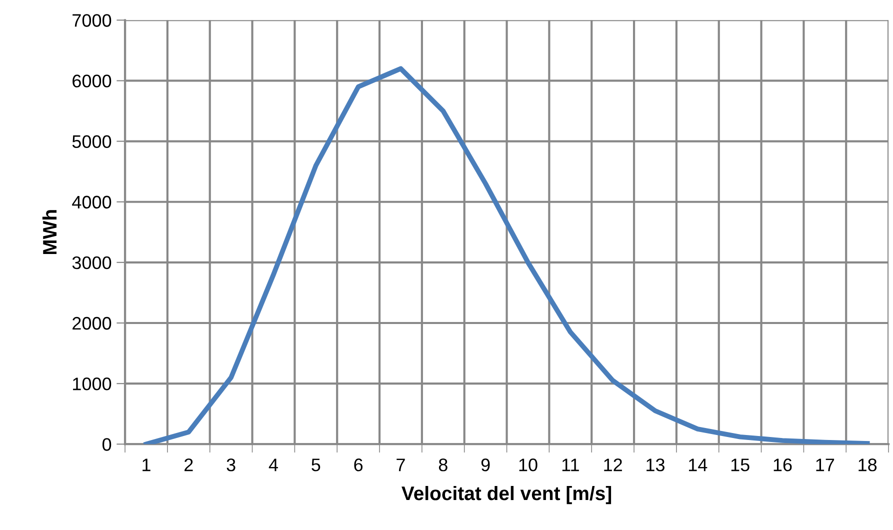  What do you see at coordinates (316, 465) in the screenshot?
I see `x-tick-label: 5` at bounding box center [316, 465].